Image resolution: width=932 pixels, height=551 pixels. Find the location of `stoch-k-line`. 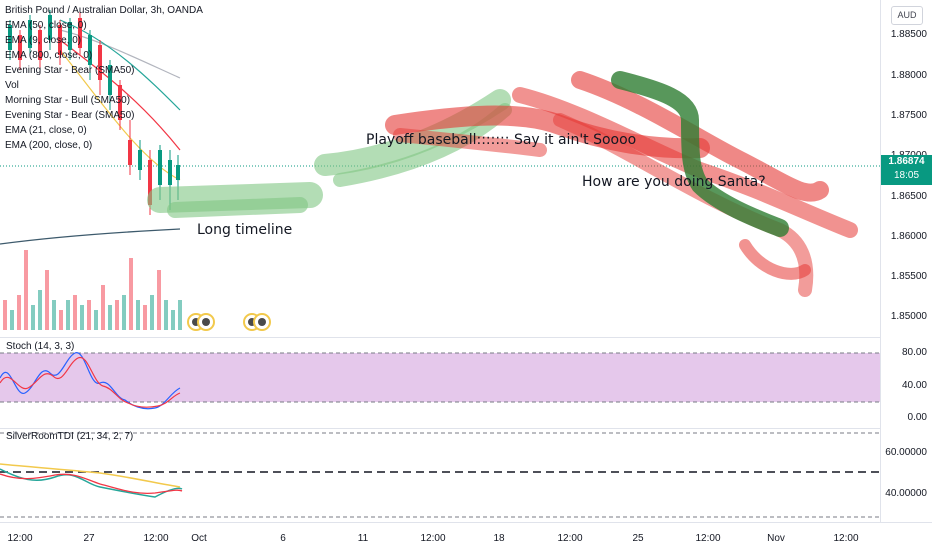

stoch-k-line is located at coordinates (90, 381).